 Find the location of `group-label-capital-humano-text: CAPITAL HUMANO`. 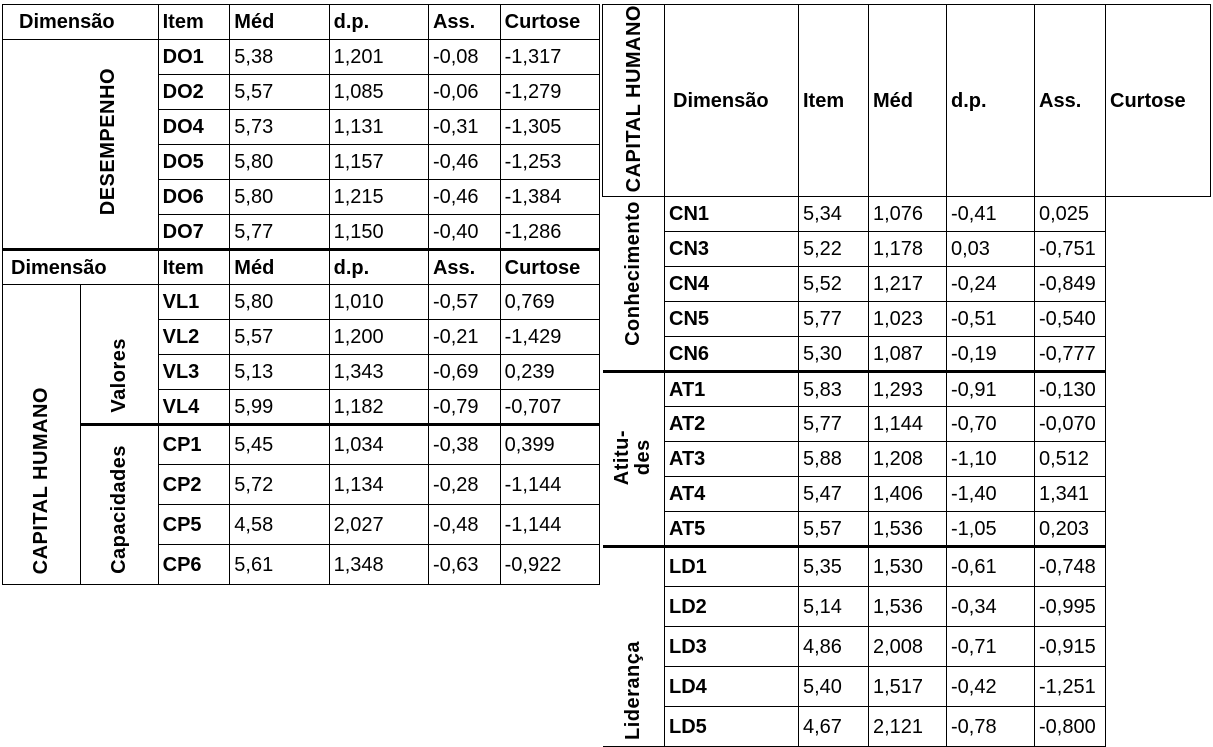

group-label-capital-humano-text: CAPITAL HUMANO is located at coordinates (41, 480).